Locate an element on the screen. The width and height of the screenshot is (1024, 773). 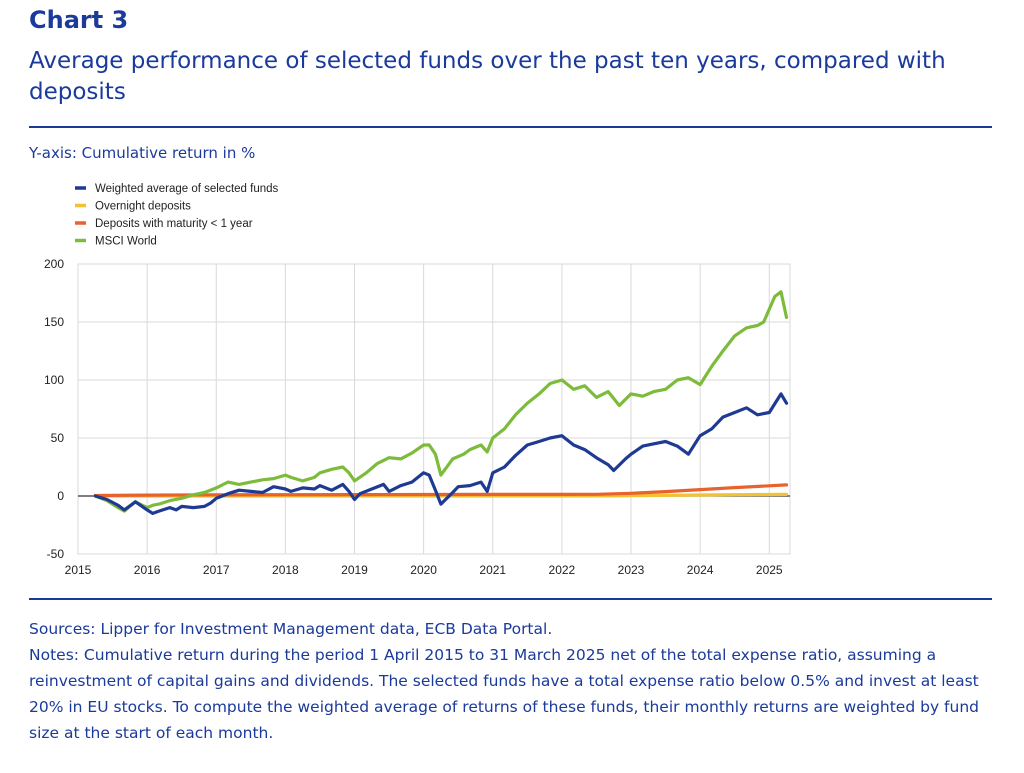
legend-label: MSCI World is located at coordinates (126, 242).